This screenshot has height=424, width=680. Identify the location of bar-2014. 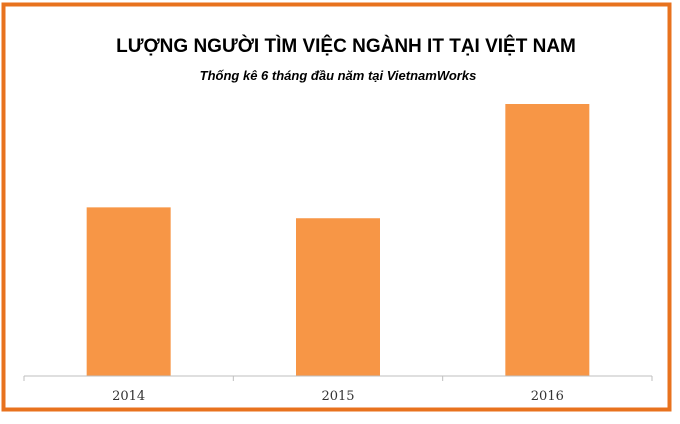
(128, 291).